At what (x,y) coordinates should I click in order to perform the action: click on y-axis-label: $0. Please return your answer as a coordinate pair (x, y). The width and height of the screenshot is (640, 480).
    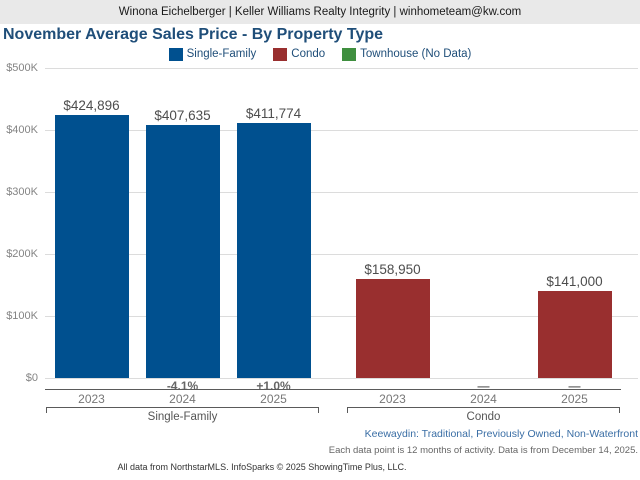
    Looking at the image, I should click on (31, 378).